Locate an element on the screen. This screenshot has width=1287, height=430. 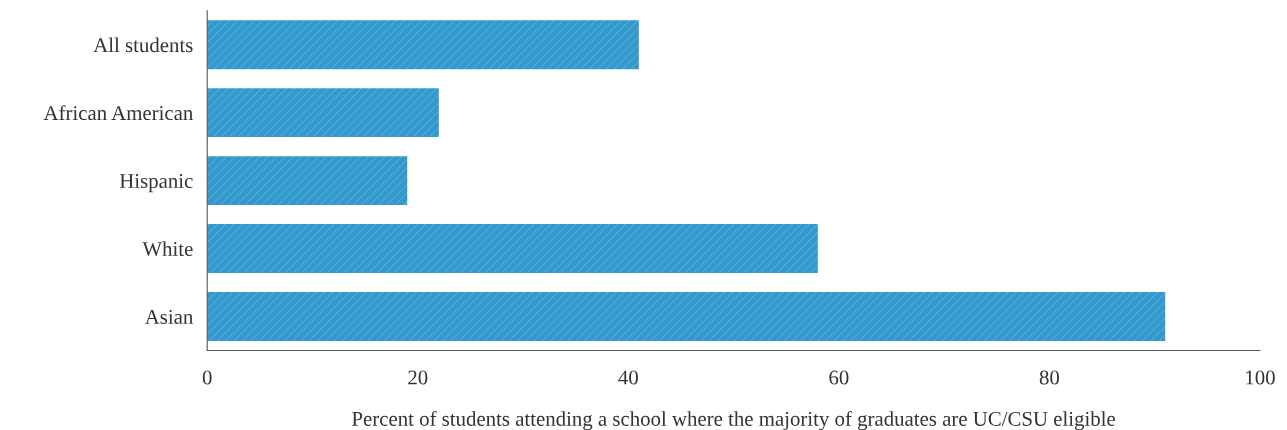
y-tick-label: Hispanic is located at coordinates (156, 183).